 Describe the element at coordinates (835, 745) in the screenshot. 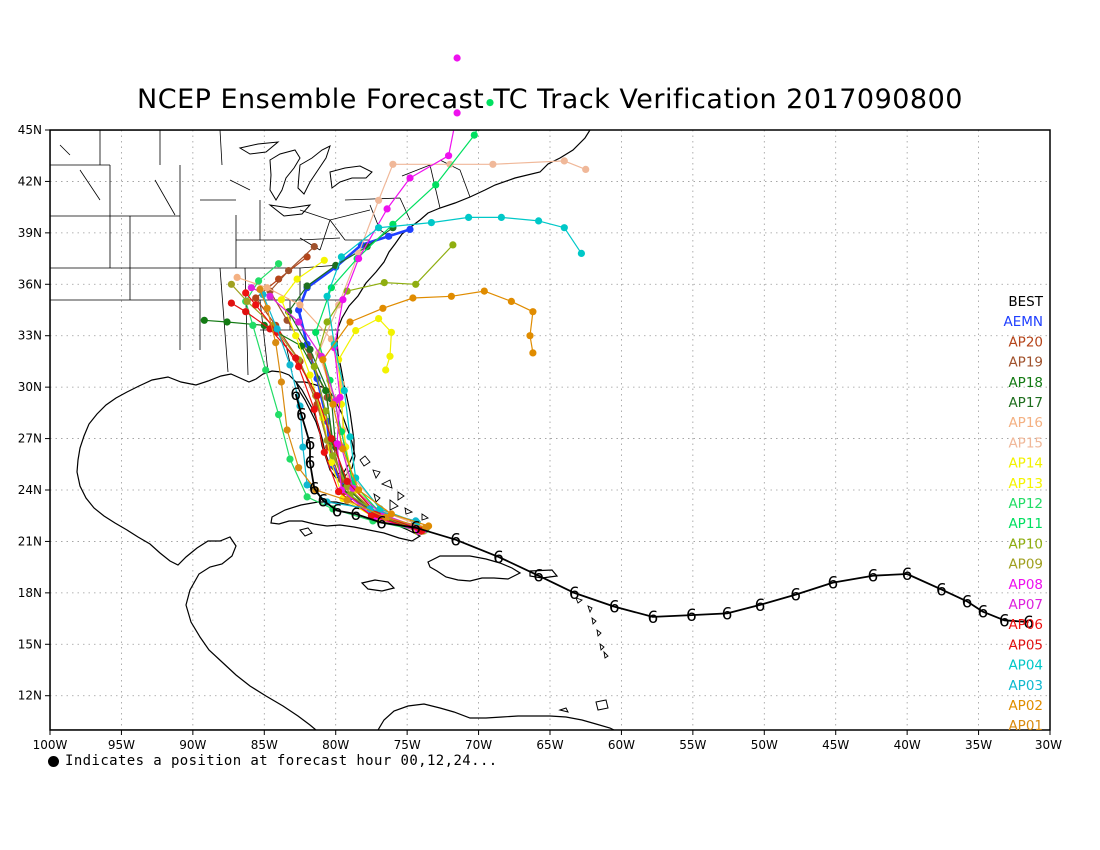

I see `lon-tick-label: 45W` at that location.